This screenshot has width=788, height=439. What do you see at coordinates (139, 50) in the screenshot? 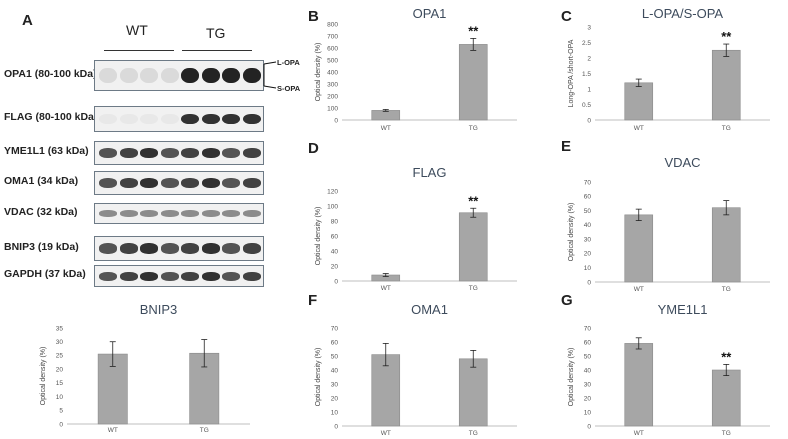
I see `group-line-wt` at bounding box center [139, 50].